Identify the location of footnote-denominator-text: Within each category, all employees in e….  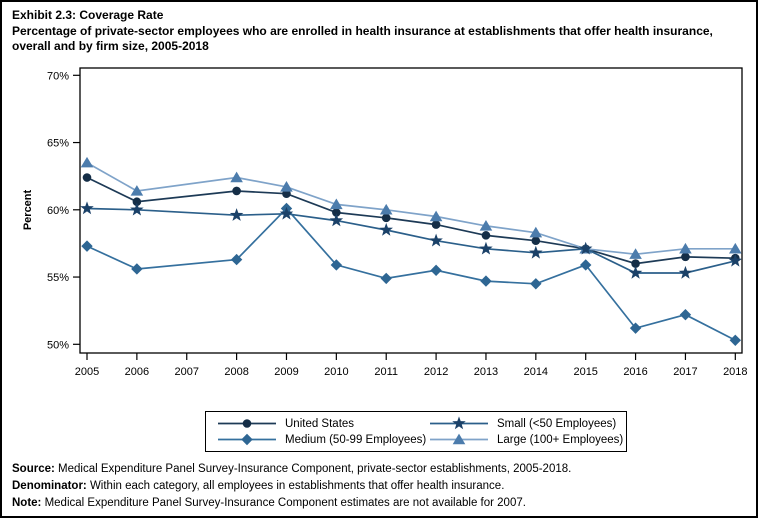
(295, 486).